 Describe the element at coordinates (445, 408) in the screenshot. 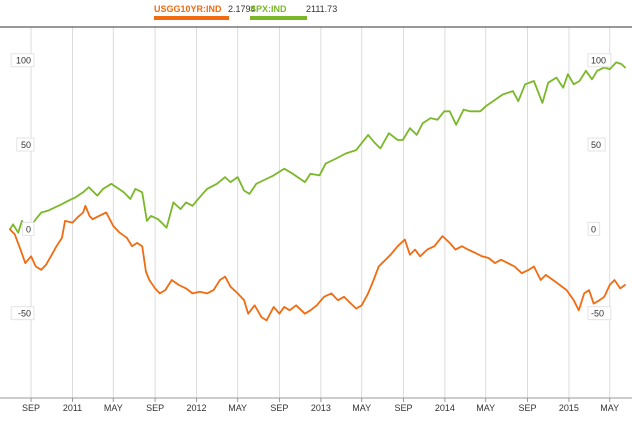

I see `x-tick-label: 2014` at that location.